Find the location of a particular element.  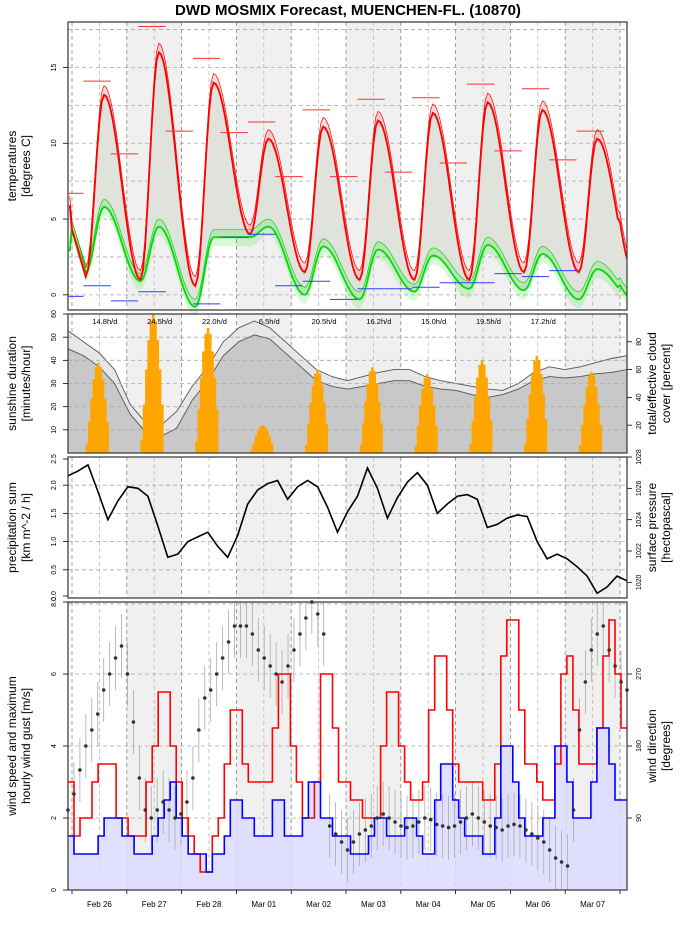

pressure-ylabel-line2: [hectopascal] is located at coordinates (666, 527).